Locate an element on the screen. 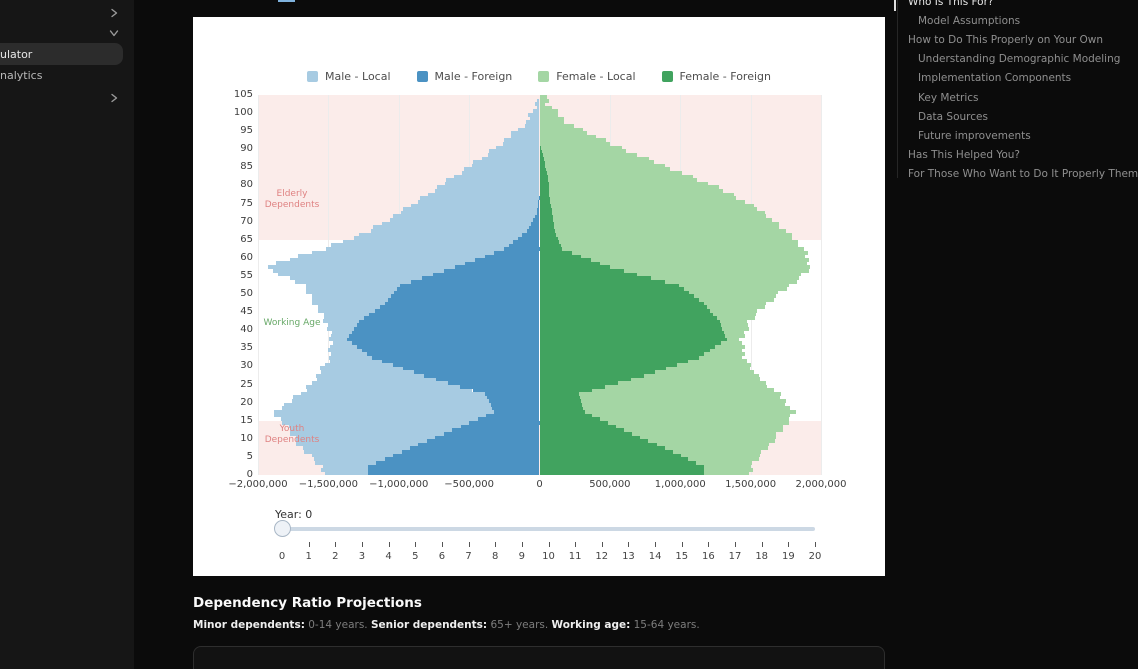  x-tick-label: −2,000,000 is located at coordinates (258, 484).